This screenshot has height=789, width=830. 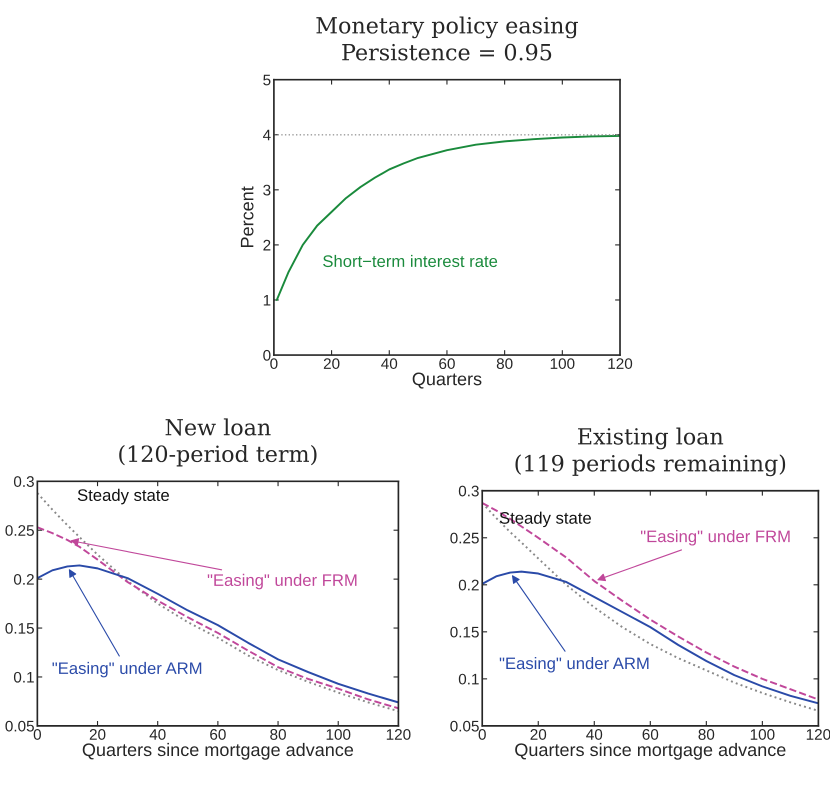 I want to click on y-tick-label: 4, so click(x=266, y=135).